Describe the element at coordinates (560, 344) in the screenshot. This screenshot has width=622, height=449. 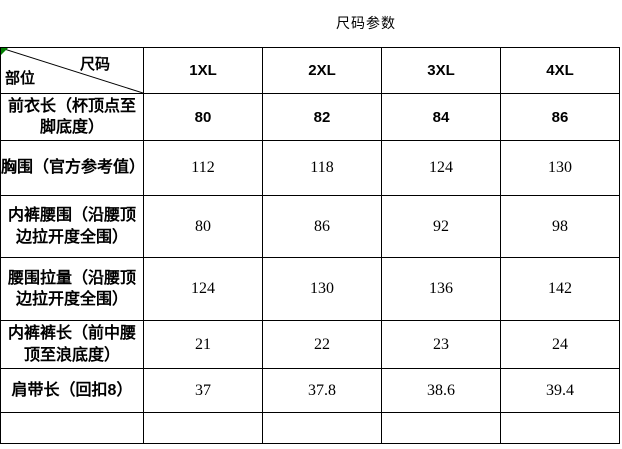
I see `table-cell: 24` at that location.